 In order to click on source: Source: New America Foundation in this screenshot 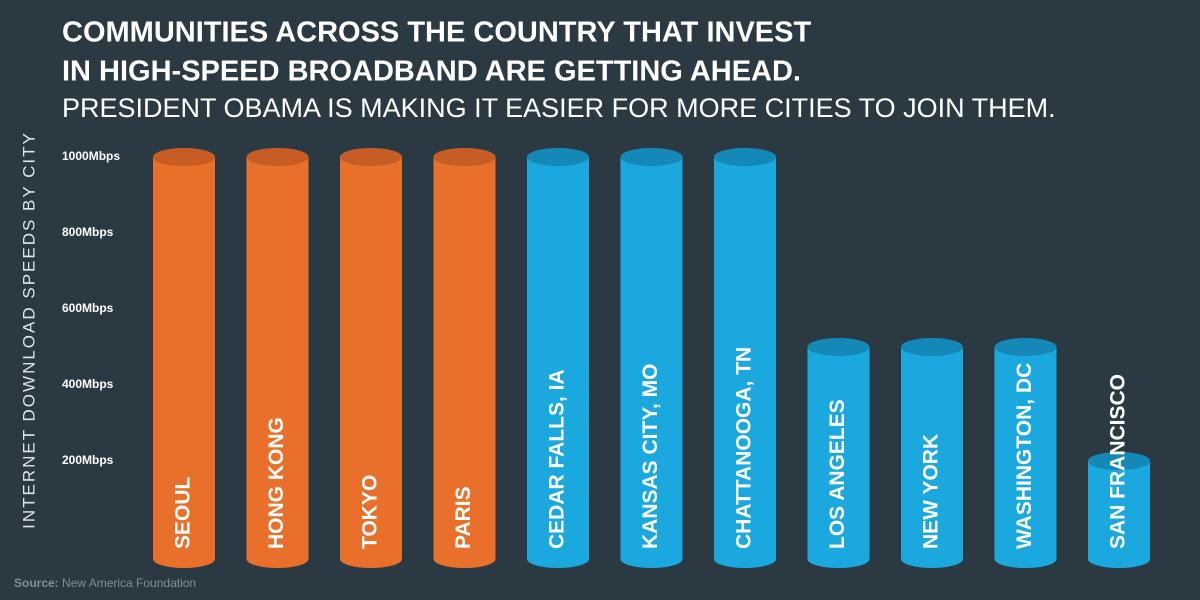, I will do `click(105, 583)`.